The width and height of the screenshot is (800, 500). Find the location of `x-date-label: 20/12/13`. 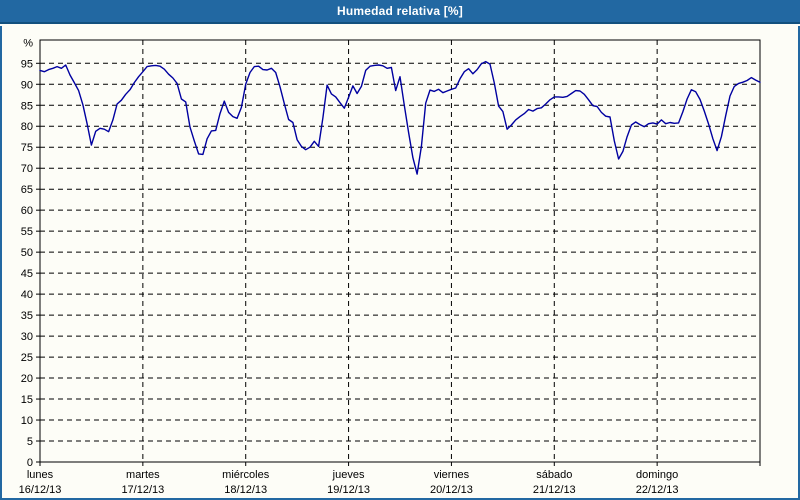

x-date-label: 20/12/13 is located at coordinates (451, 490).